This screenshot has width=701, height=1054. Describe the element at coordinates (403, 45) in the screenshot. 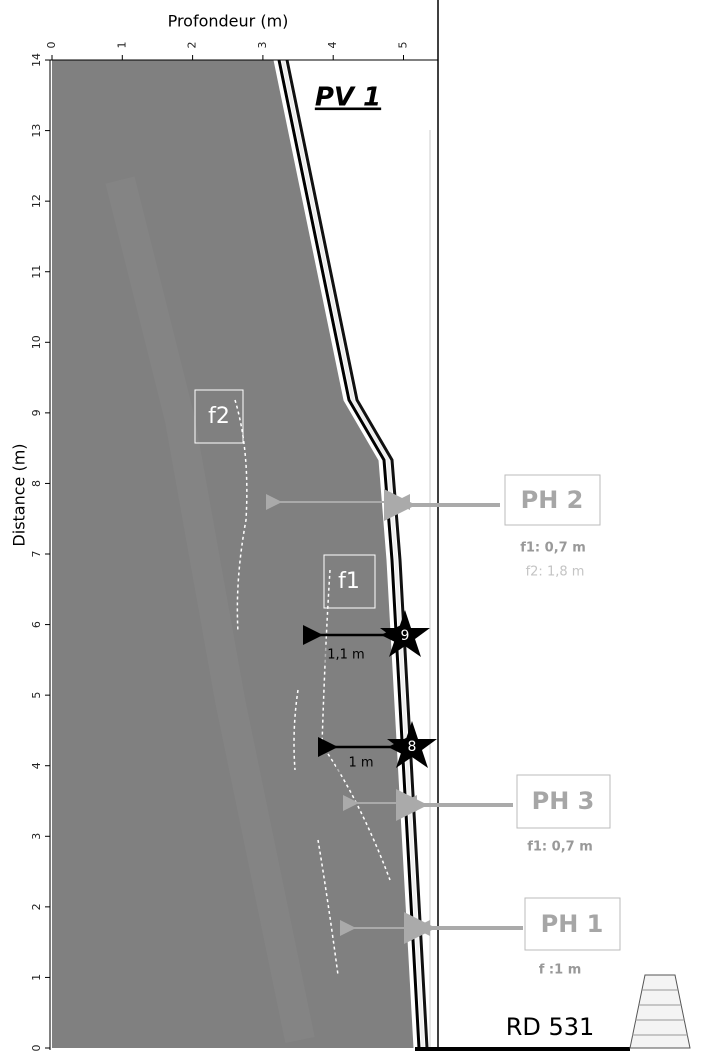

I see `x-tick-label: 5` at that location.